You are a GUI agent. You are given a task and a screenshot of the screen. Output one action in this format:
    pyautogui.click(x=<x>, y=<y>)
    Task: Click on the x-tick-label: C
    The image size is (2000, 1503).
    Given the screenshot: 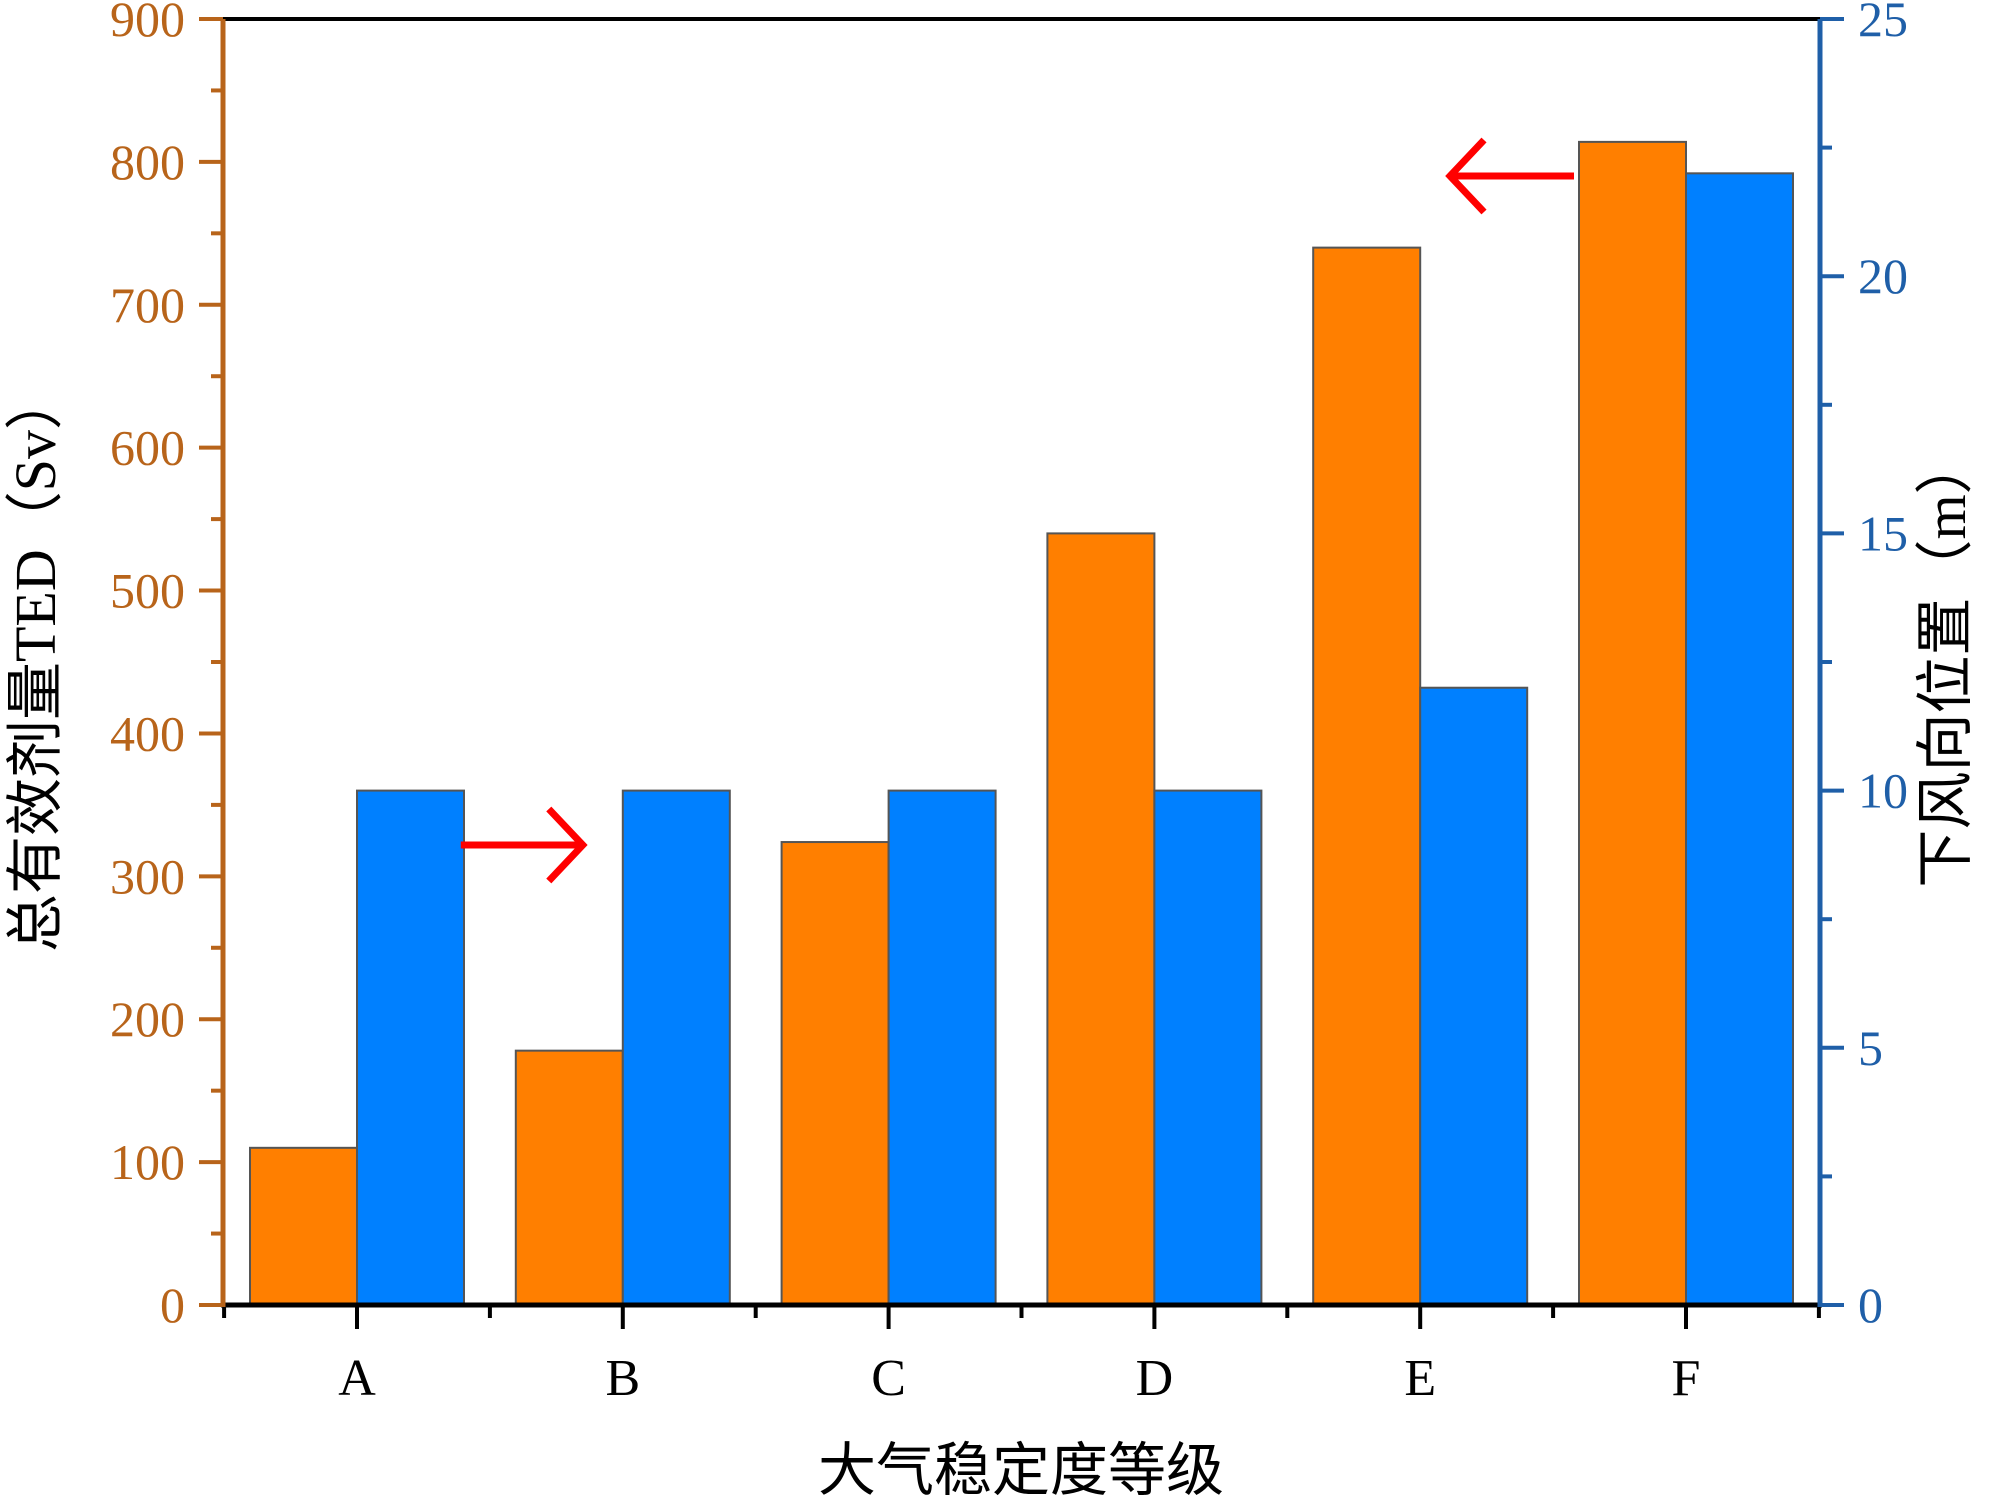 What is the action you would take?
    pyautogui.click(x=888, y=1378)
    